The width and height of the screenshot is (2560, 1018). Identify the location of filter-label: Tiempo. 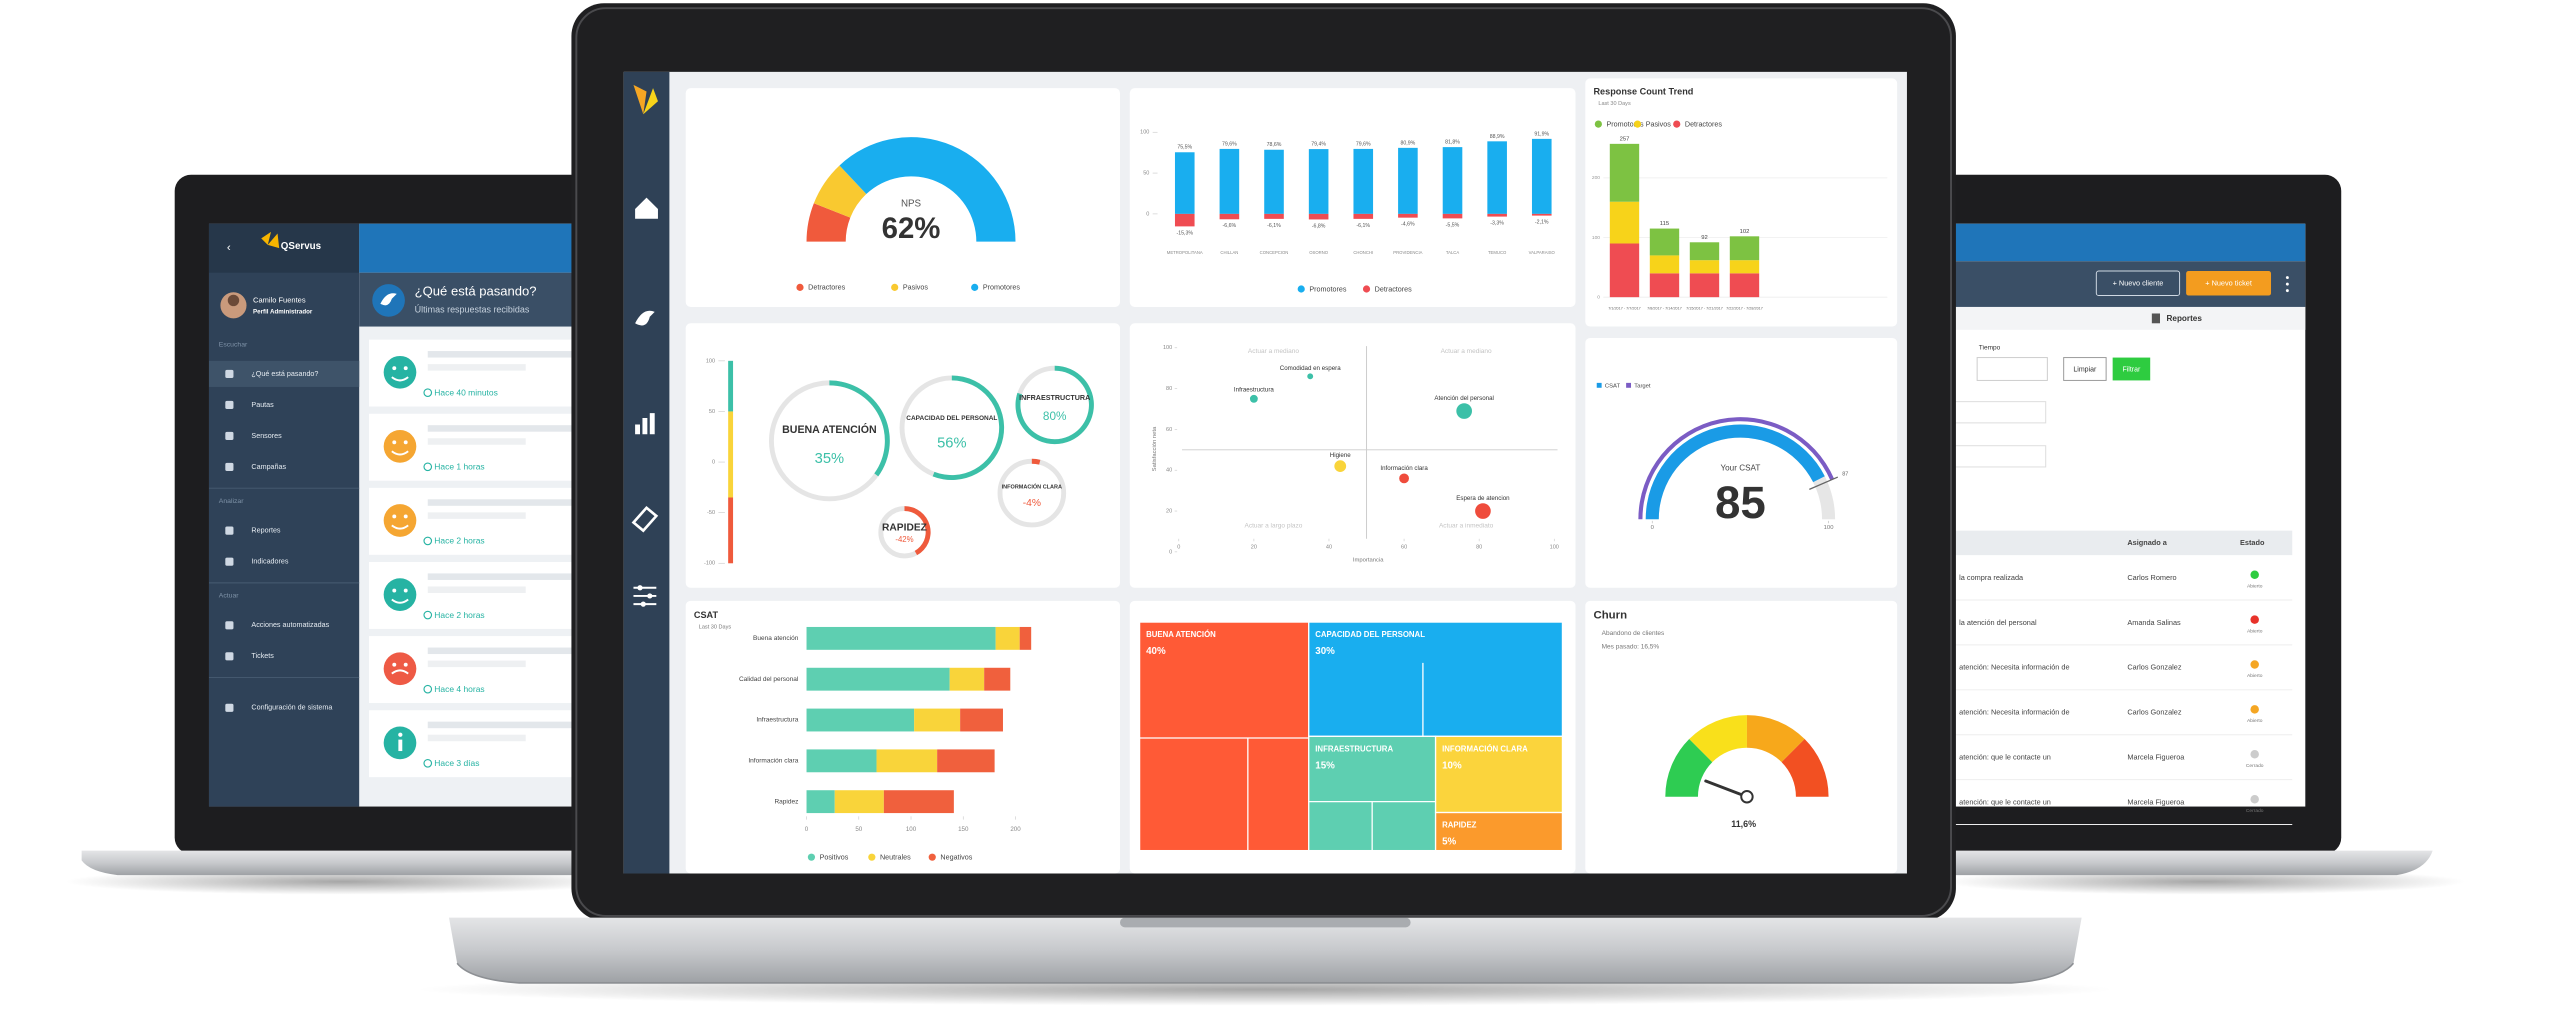
(1990, 347).